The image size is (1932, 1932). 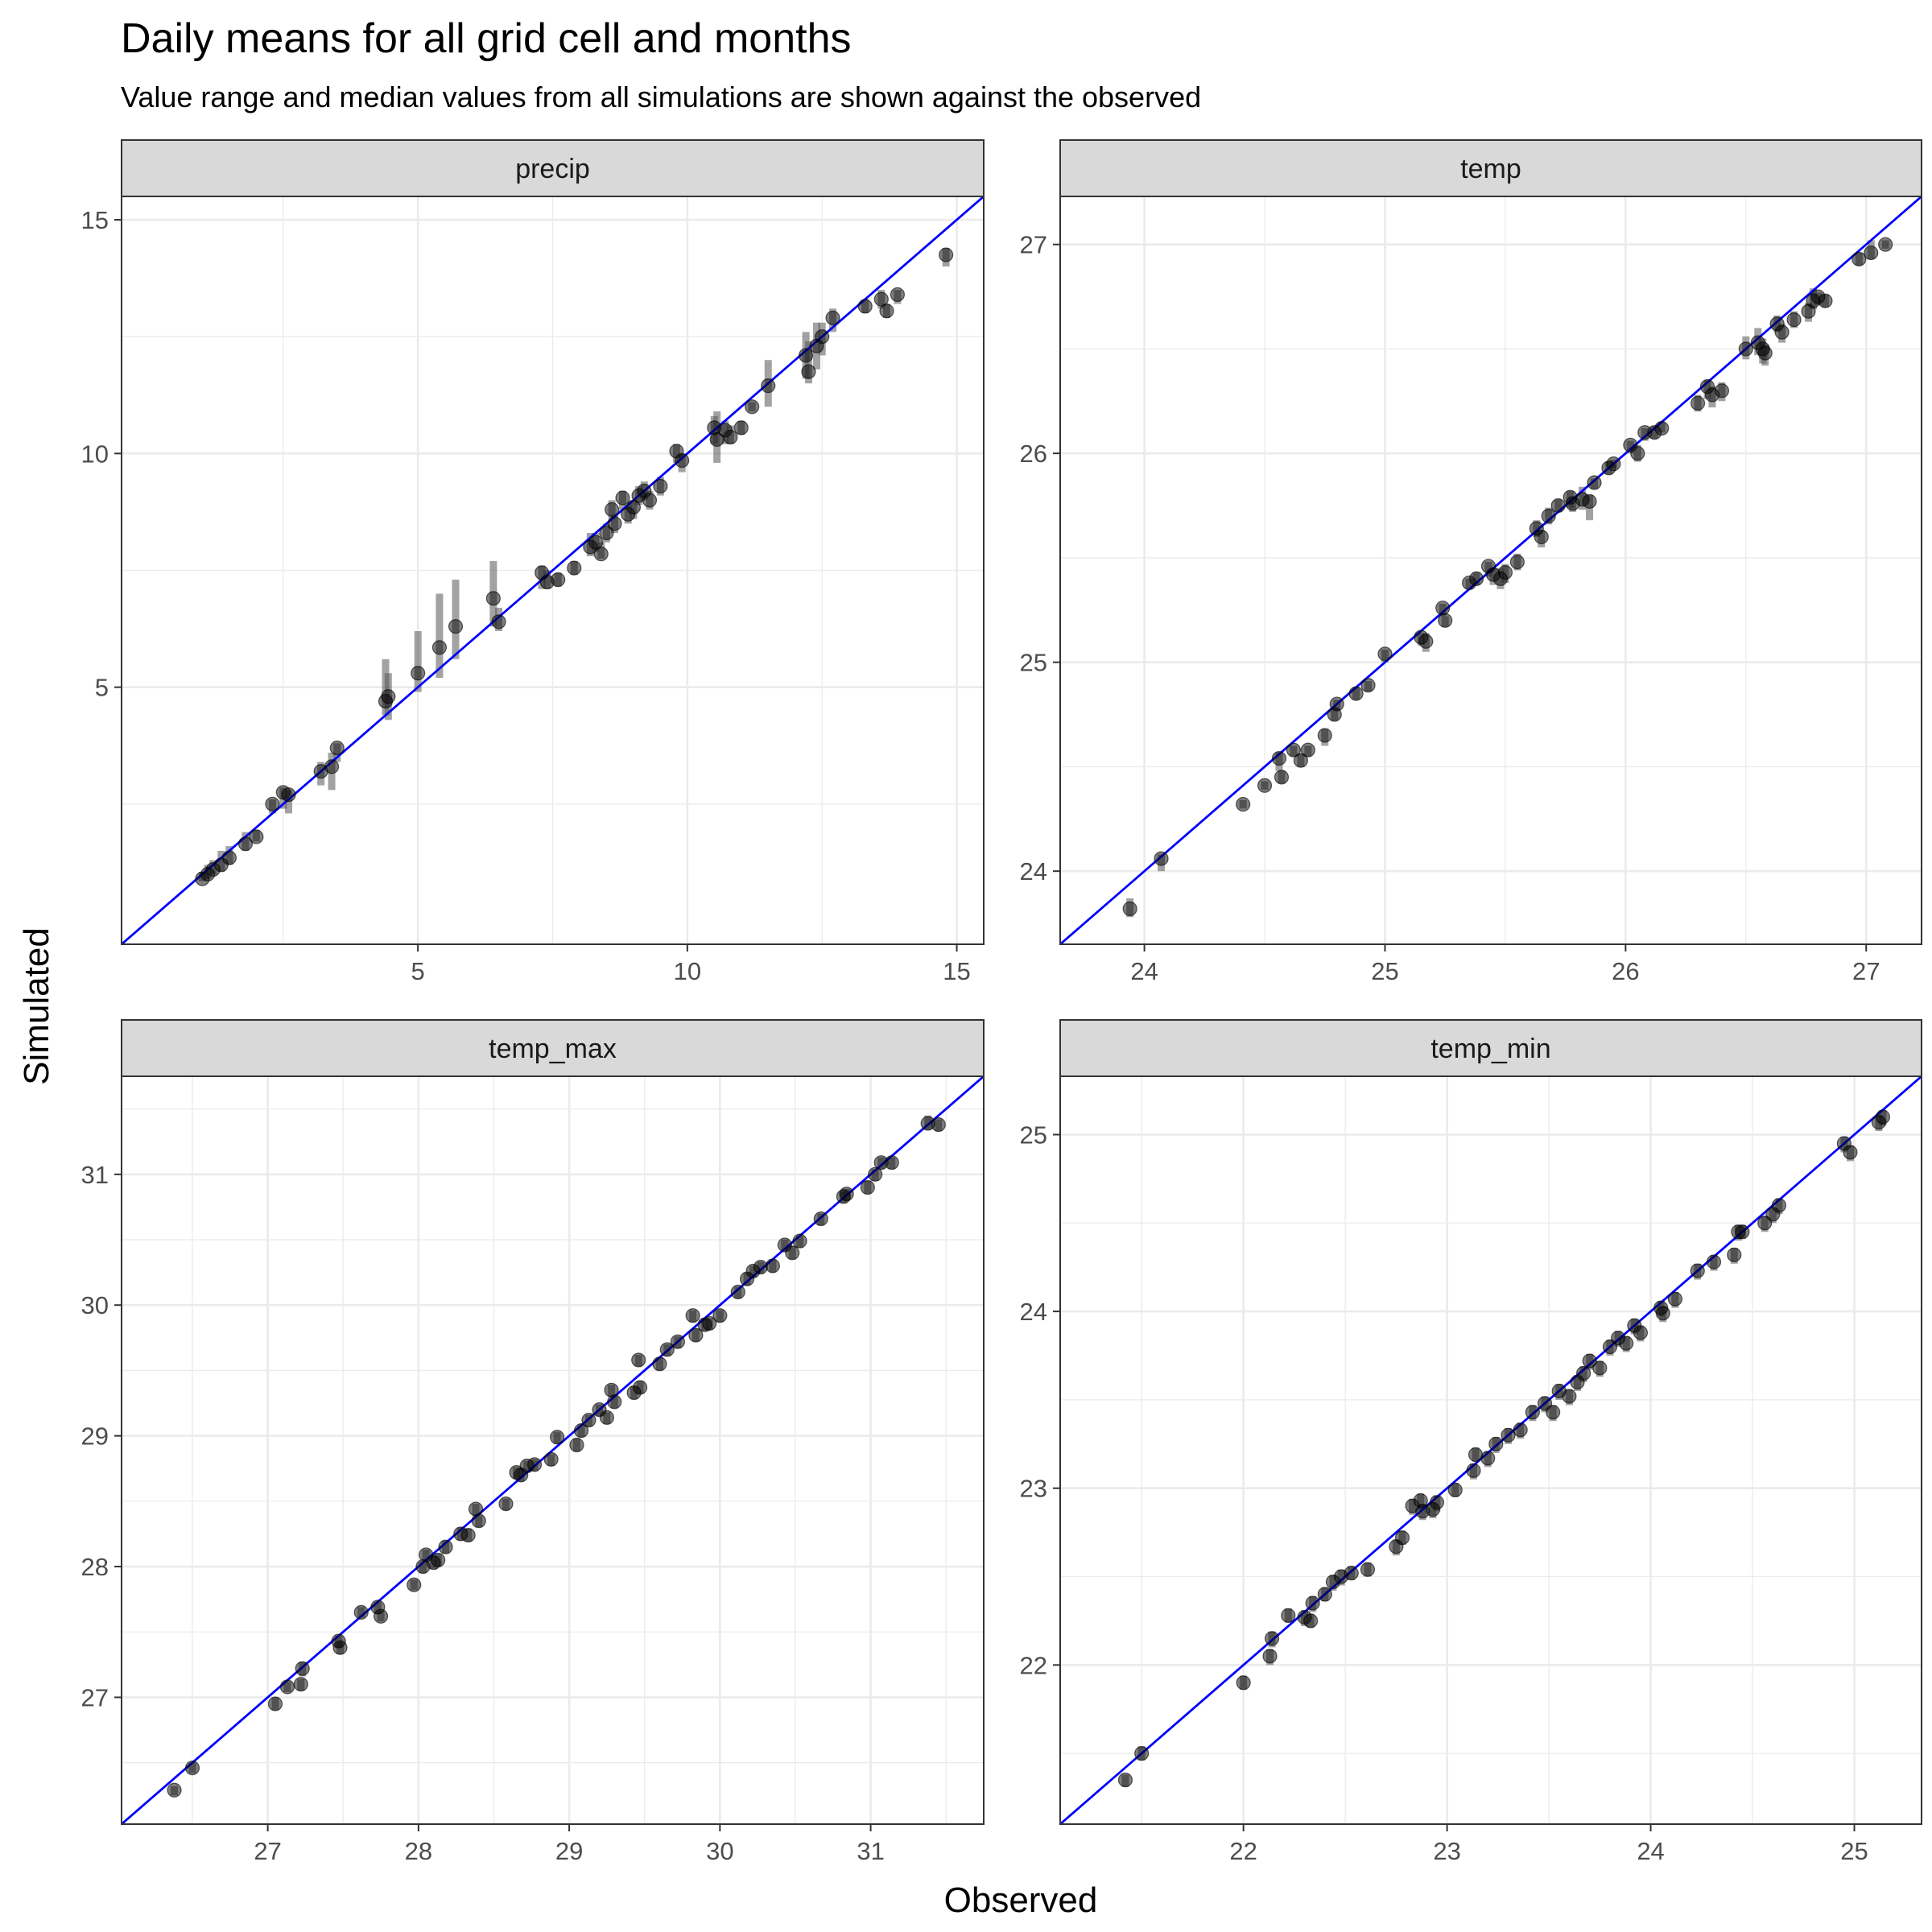 What do you see at coordinates (569, 1851) in the screenshot?
I see `x-tick-label: 29` at bounding box center [569, 1851].